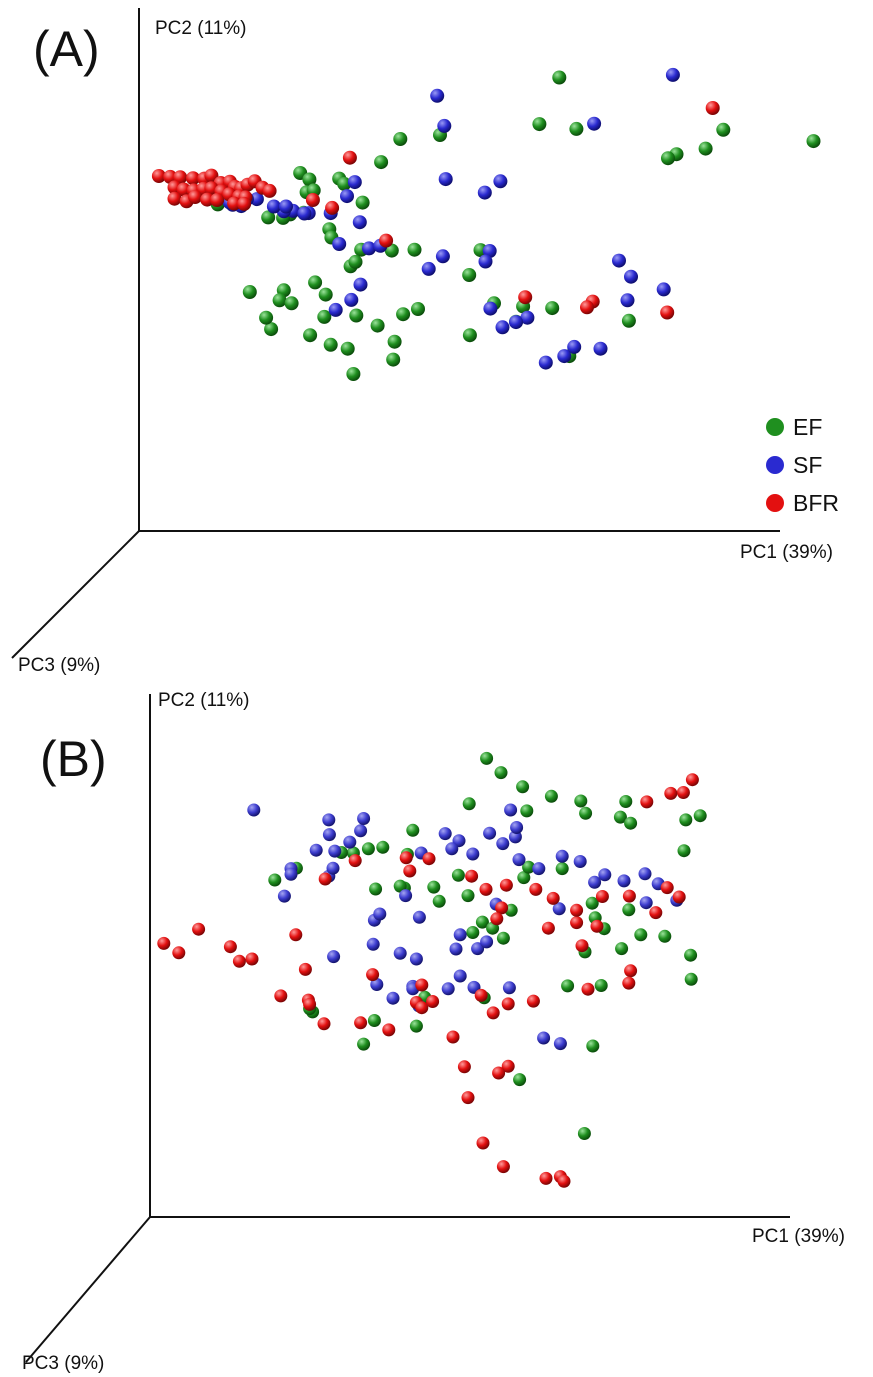  Describe the element at coordinates (201, 28) in the screenshot. I see `y-axis-label-a: PC2 (11%)` at that location.